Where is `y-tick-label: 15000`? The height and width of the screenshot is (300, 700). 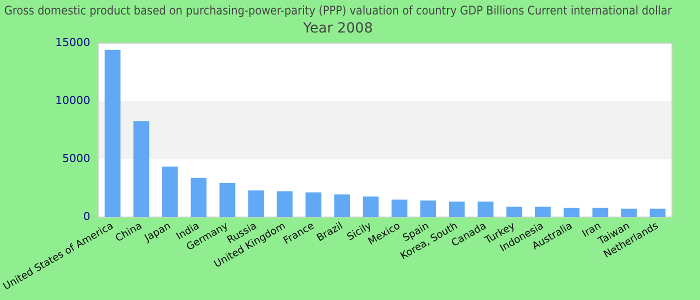 y-tick-label: 15000 is located at coordinates (72, 43).